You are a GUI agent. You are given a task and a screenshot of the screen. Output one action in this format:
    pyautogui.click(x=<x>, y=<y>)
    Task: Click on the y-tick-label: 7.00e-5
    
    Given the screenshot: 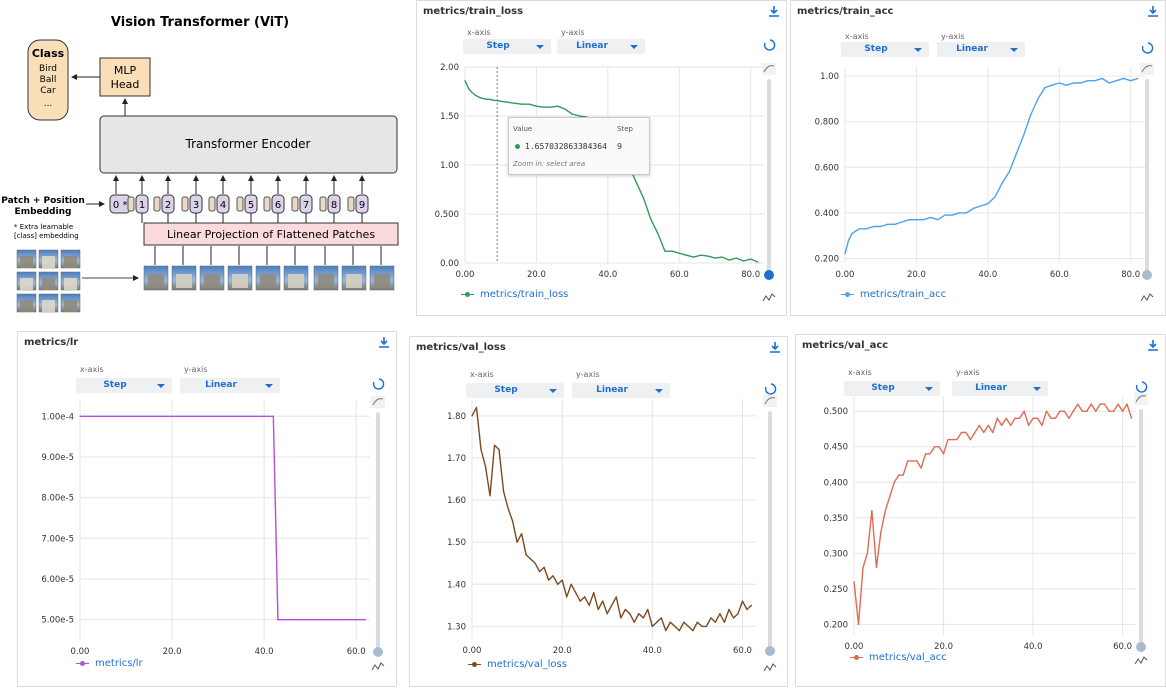 What is the action you would take?
    pyautogui.click(x=57, y=539)
    